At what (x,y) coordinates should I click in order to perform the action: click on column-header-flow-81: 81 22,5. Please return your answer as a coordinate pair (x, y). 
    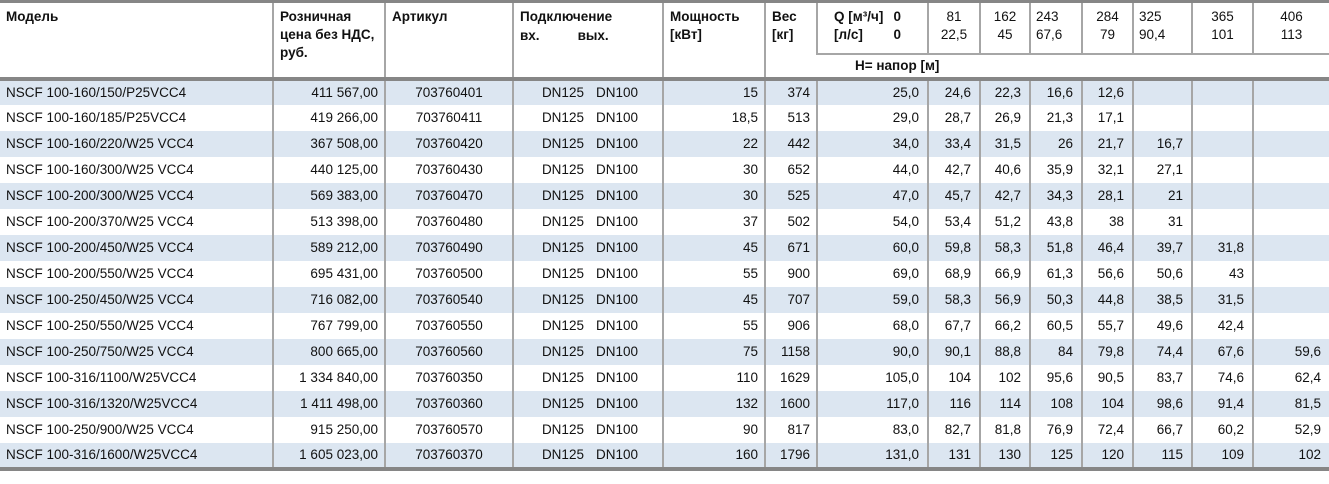
    Looking at the image, I should click on (953, 28).